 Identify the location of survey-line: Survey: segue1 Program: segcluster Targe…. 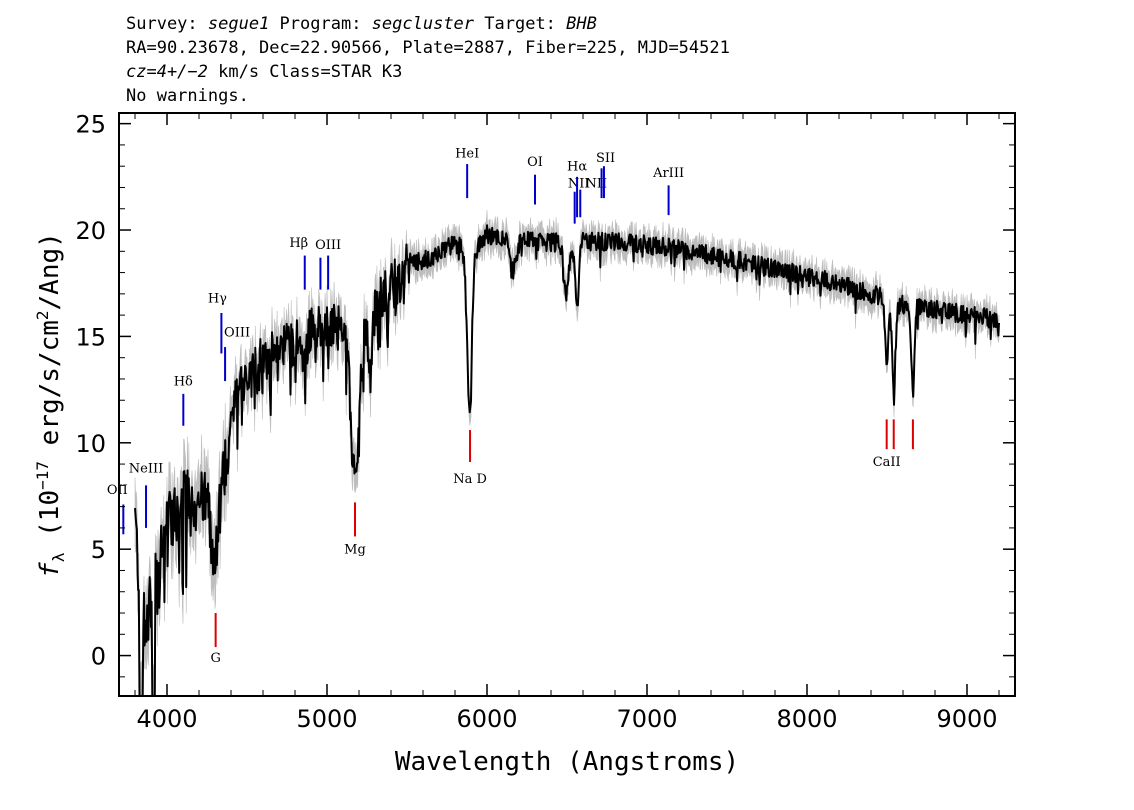
(428, 24).